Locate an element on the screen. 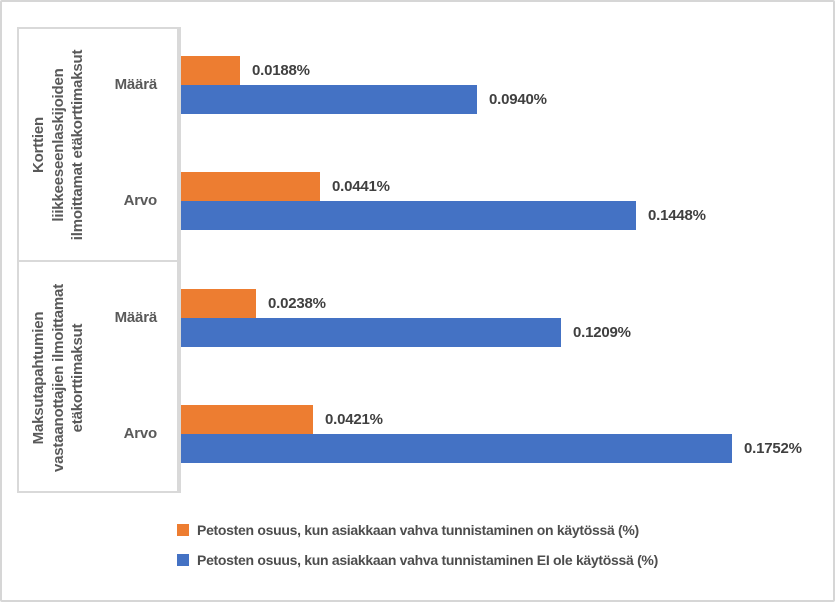 Image resolution: width=835 pixels, height=602 pixels. data-label: 0.0441% is located at coordinates (361, 186).